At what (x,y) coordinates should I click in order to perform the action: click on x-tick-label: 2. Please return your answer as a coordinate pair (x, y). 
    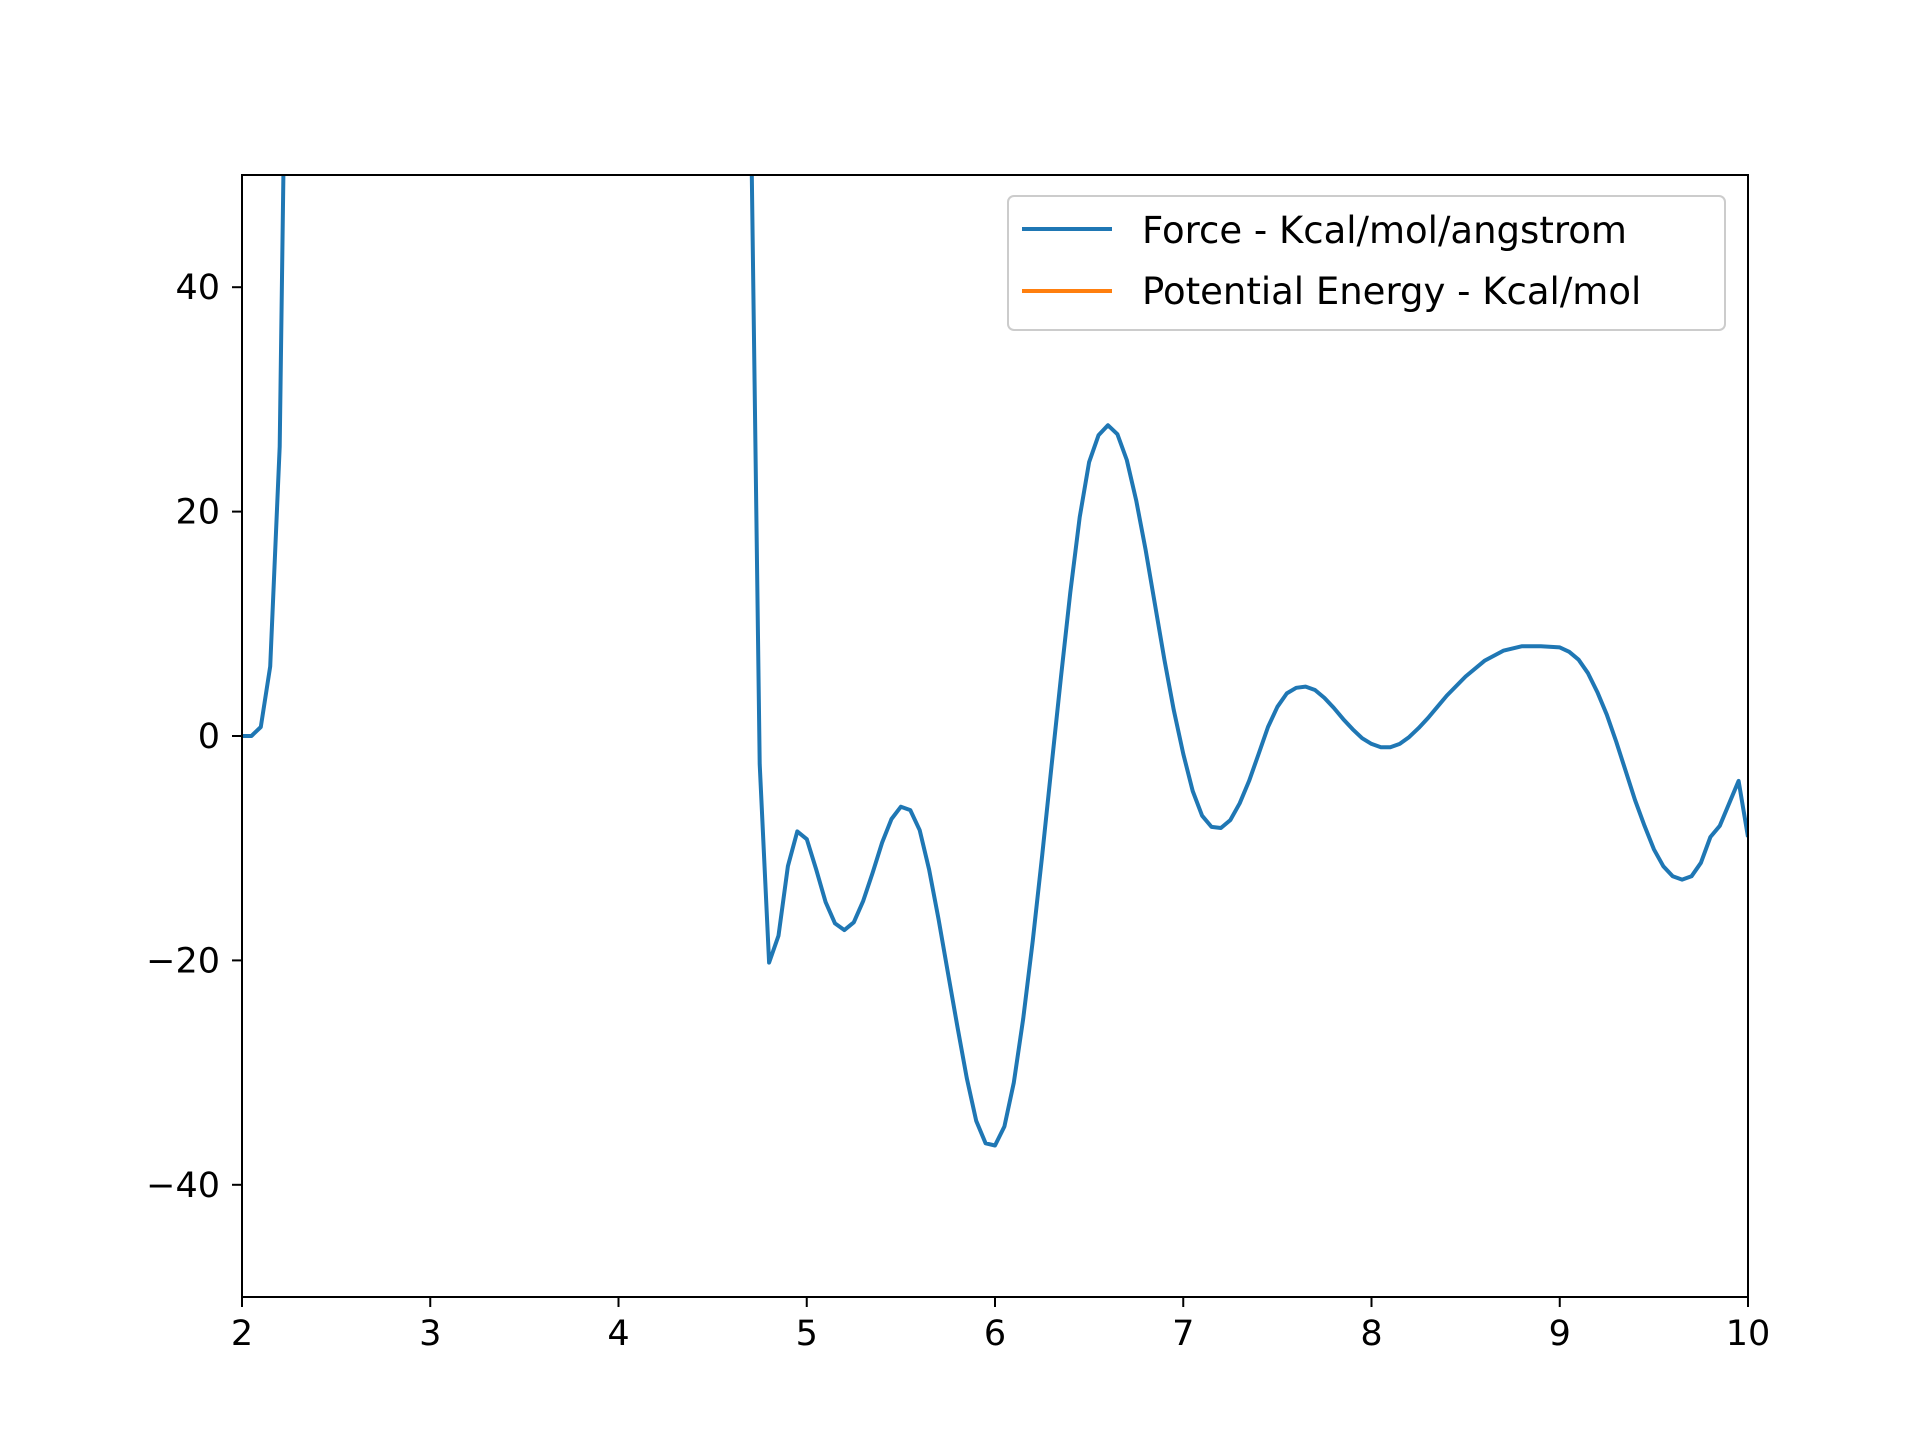
    Looking at the image, I should click on (242, 1334).